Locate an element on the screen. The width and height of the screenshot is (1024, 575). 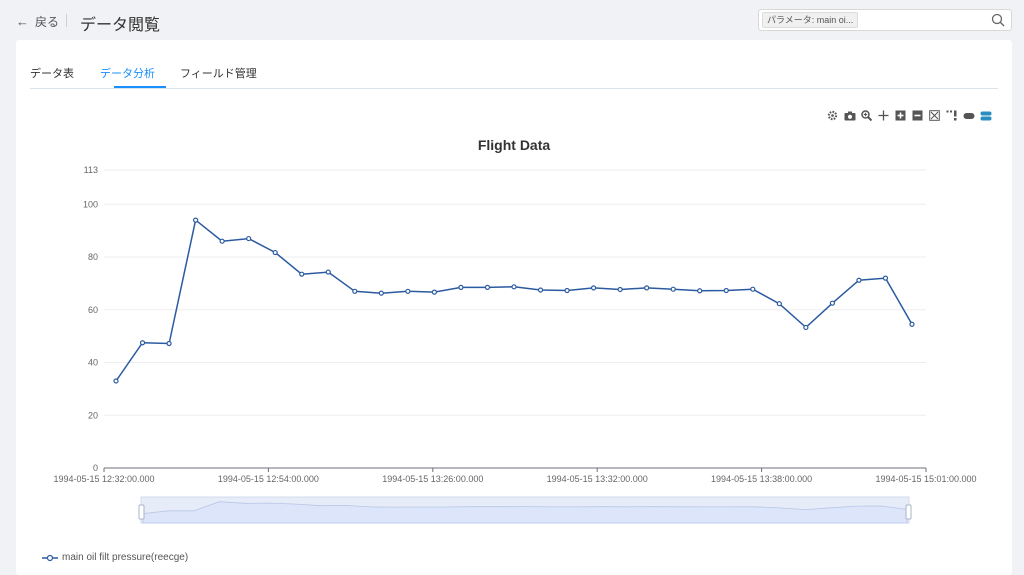
chart-title: Flight Data is located at coordinates (514, 145).